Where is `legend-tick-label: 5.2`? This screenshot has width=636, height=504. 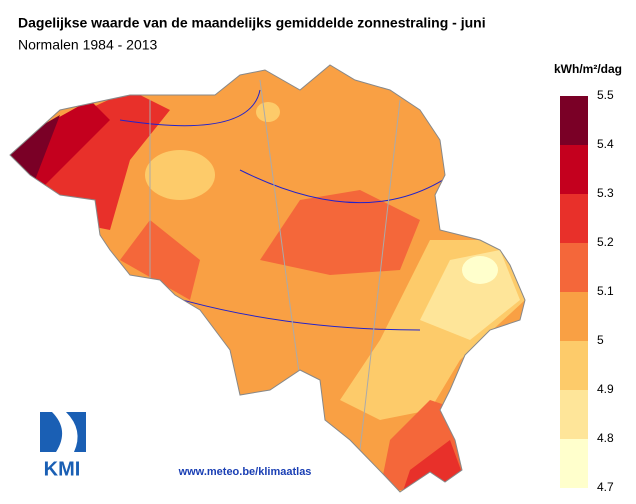
legend-tick-label: 5.2 is located at coordinates (605, 242).